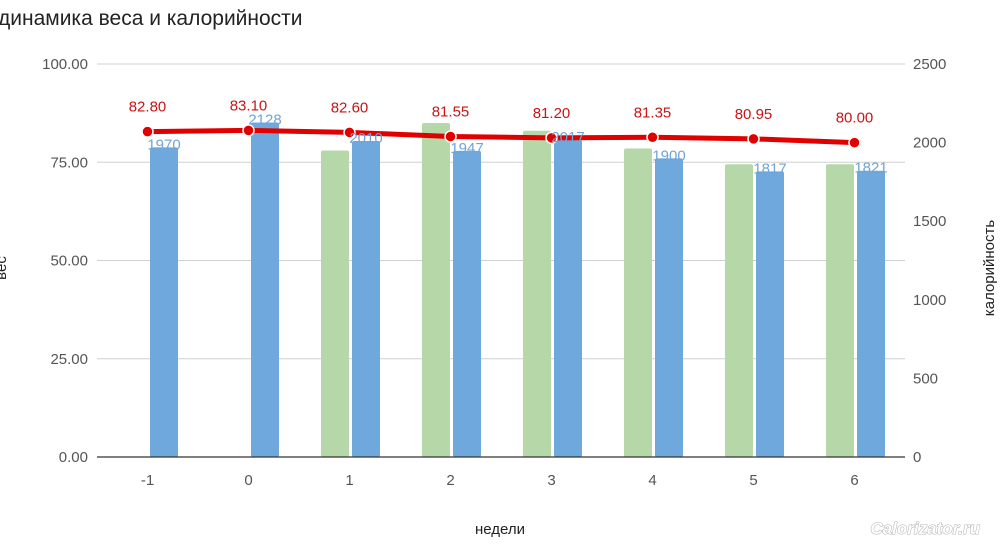  I want to click on right-axis-ticks: 0 500 1000 1500 2000 2500, so click(929, 261).